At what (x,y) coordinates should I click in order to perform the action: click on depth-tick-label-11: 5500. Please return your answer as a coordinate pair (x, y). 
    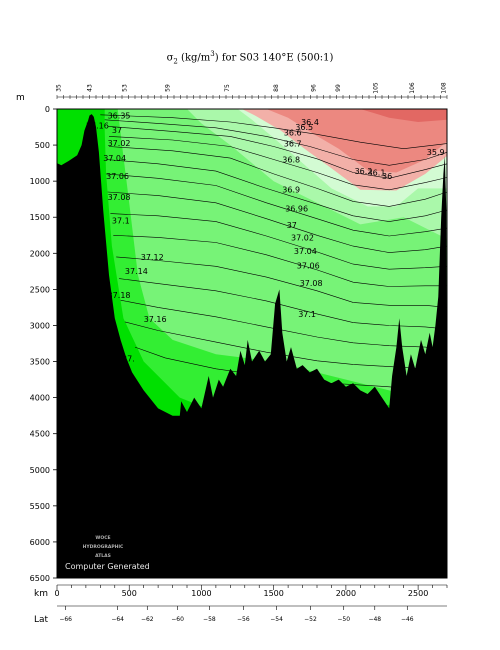
    Looking at the image, I should click on (40, 506).